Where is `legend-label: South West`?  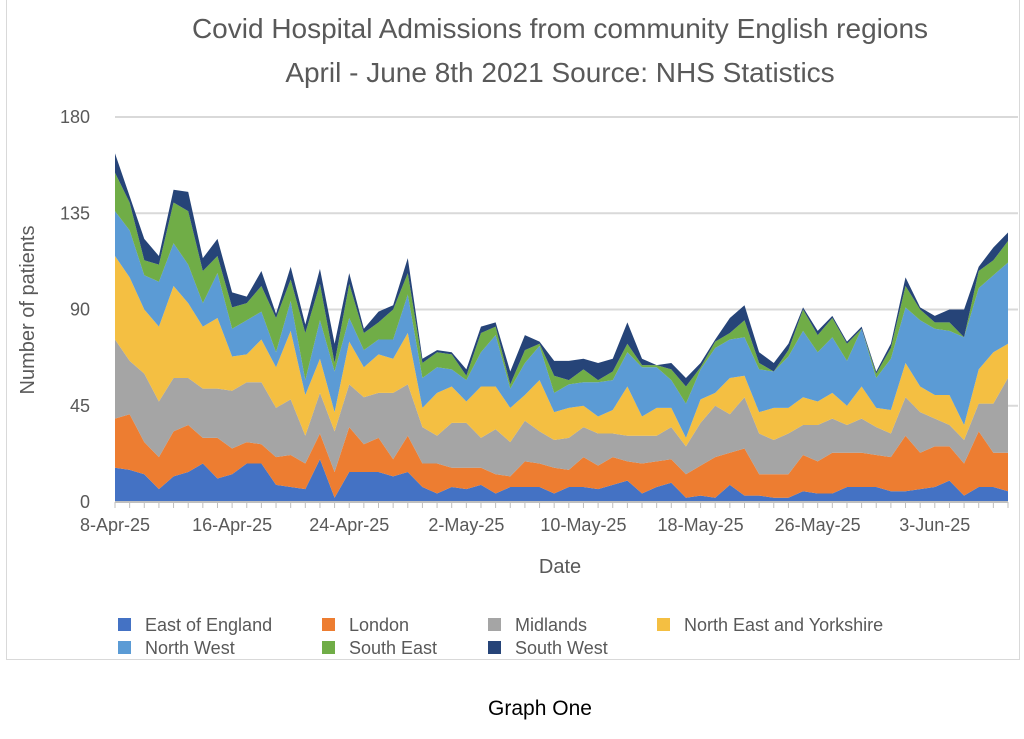 legend-label: South West is located at coordinates (561, 648).